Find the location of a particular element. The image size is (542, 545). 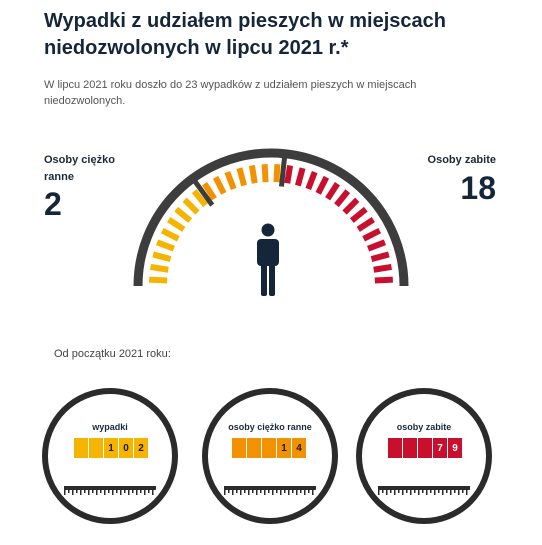

gauge-ticks is located at coordinates (271, 220).